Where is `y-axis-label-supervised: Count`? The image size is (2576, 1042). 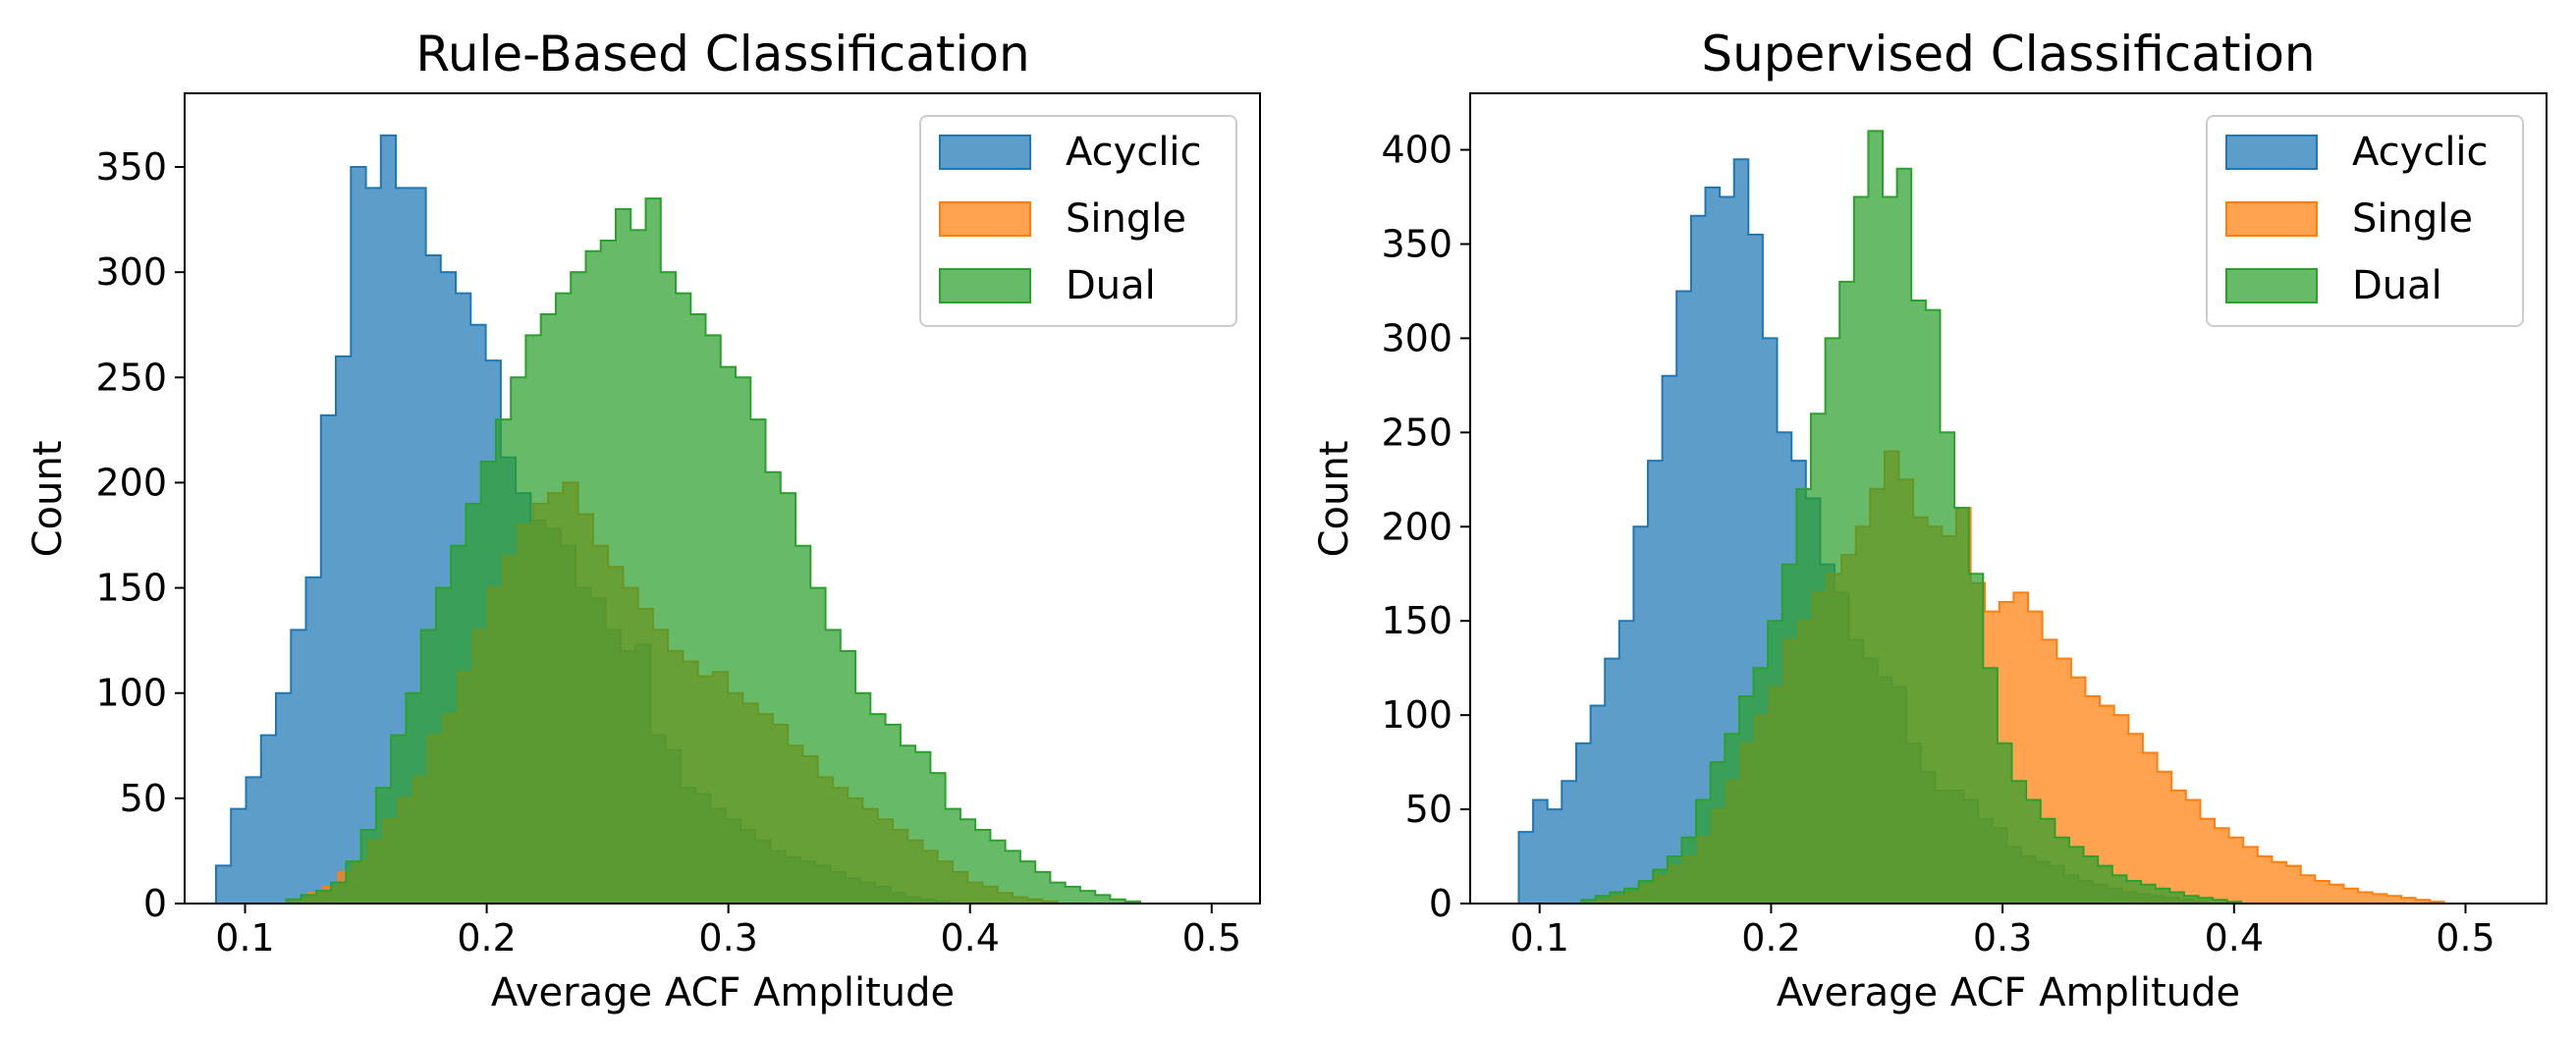
y-axis-label-supervised: Count is located at coordinates (1335, 499).